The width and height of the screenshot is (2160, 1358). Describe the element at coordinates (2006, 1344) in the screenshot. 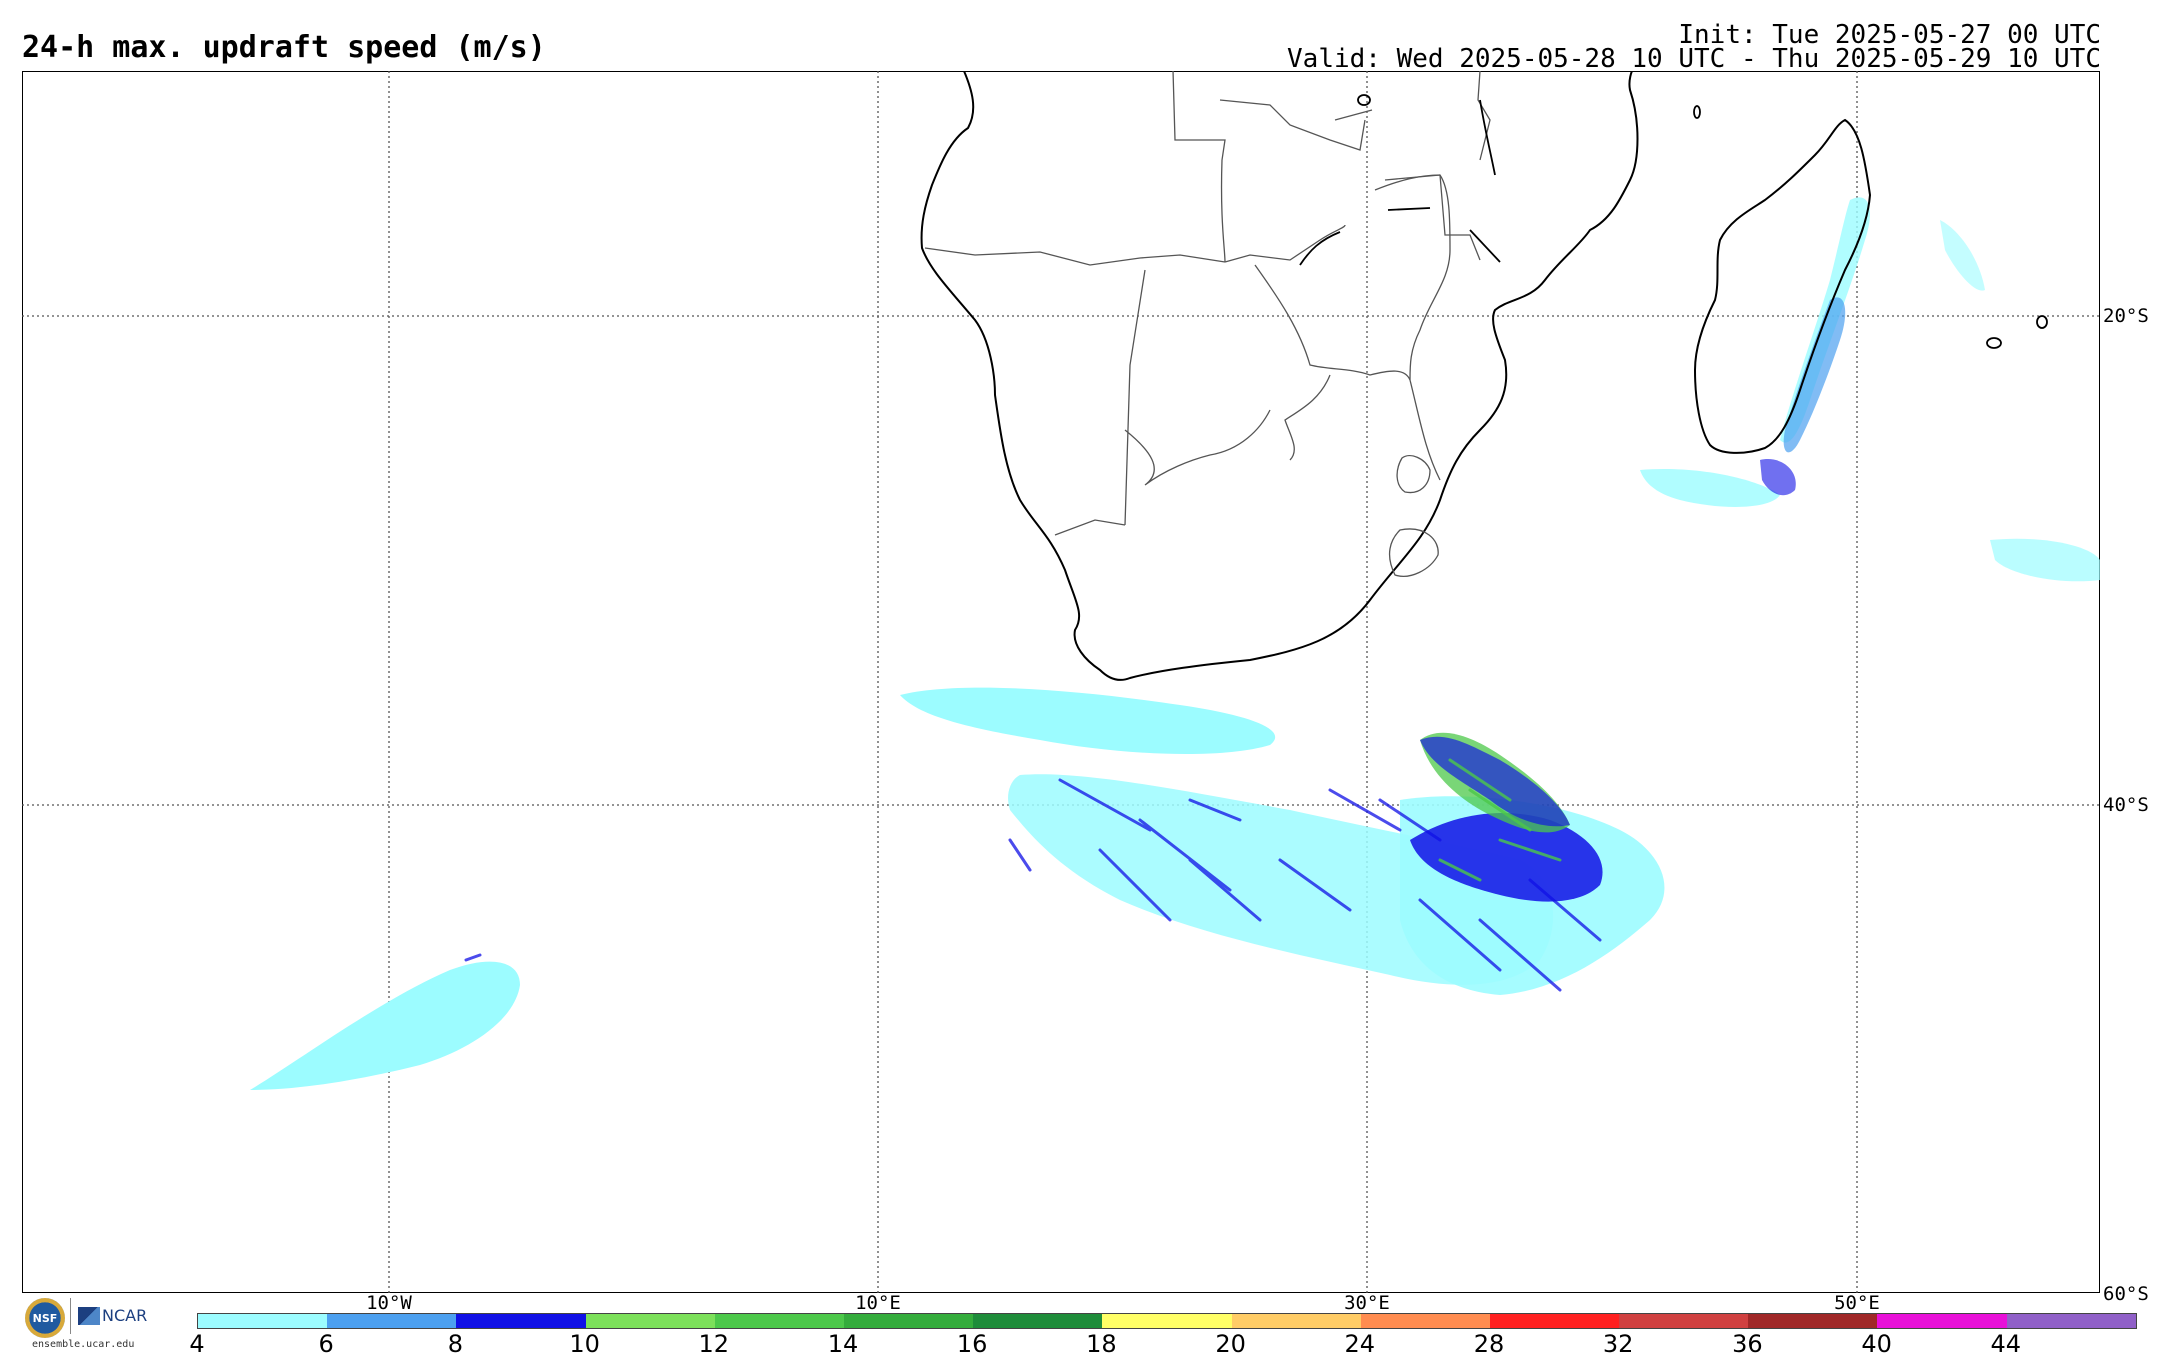

I see `colorbar-tick-label: 44` at that location.